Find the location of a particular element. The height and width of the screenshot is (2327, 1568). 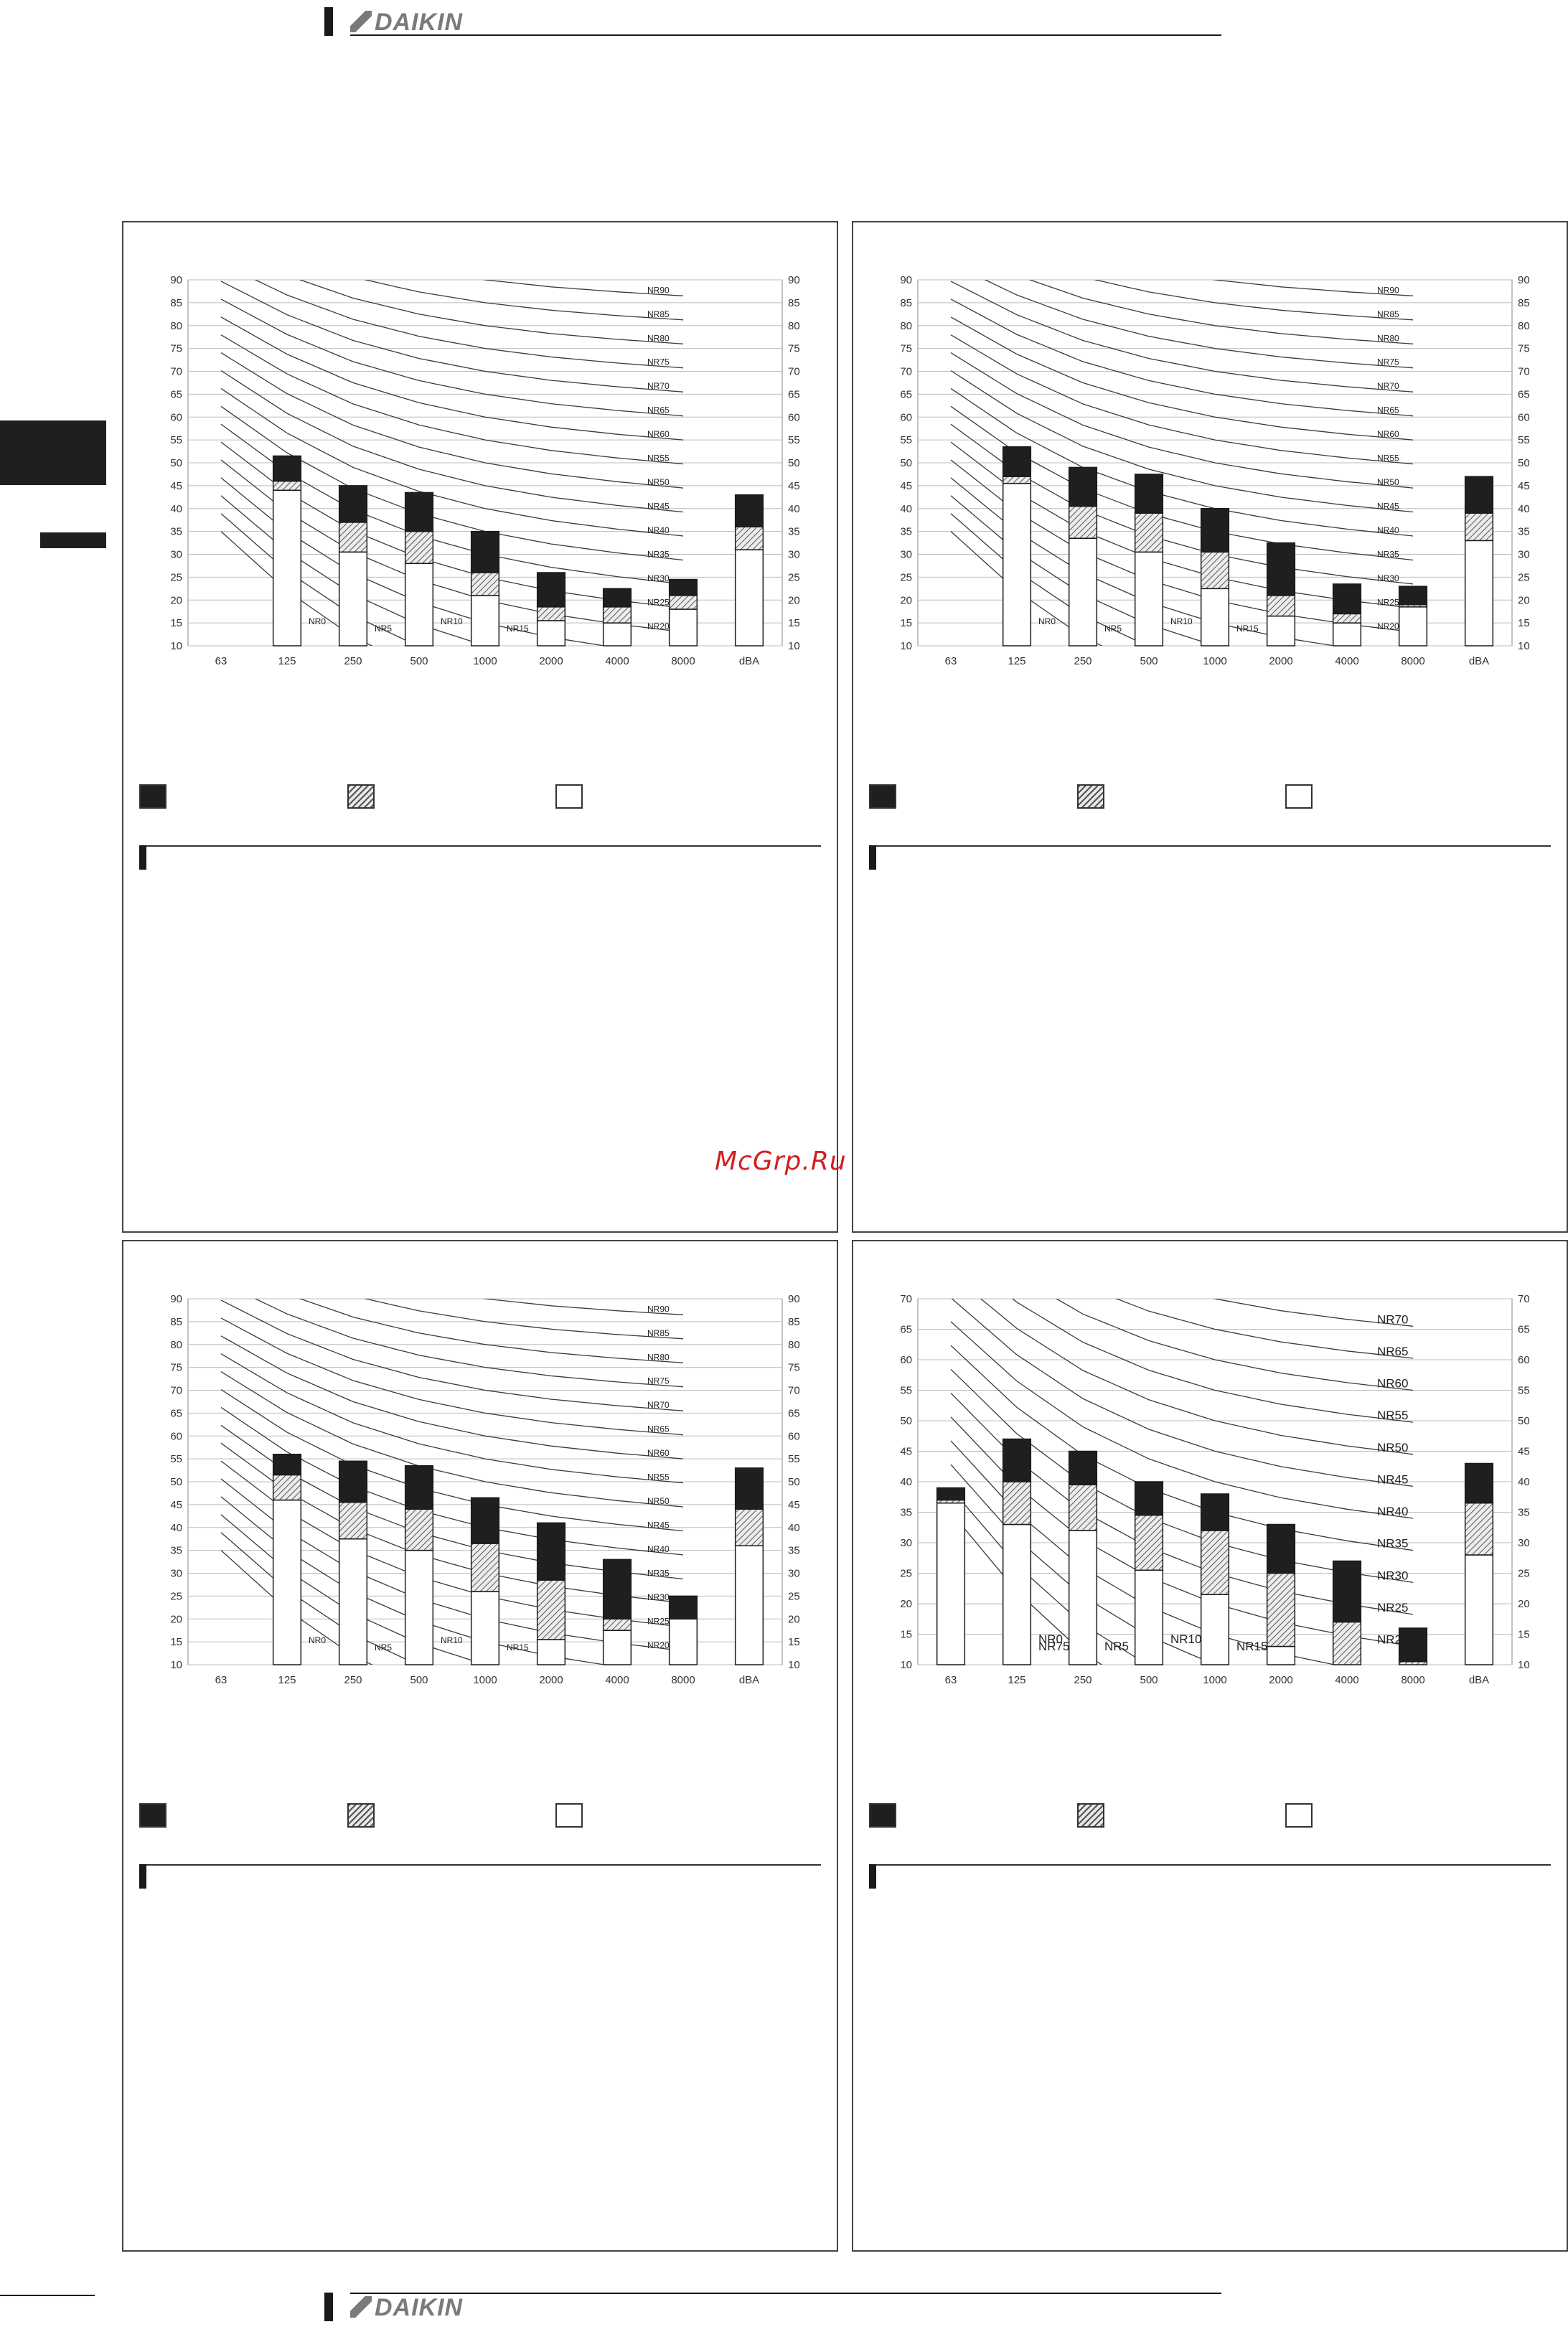

x-tick-label: 500 is located at coordinates (419, 1680).